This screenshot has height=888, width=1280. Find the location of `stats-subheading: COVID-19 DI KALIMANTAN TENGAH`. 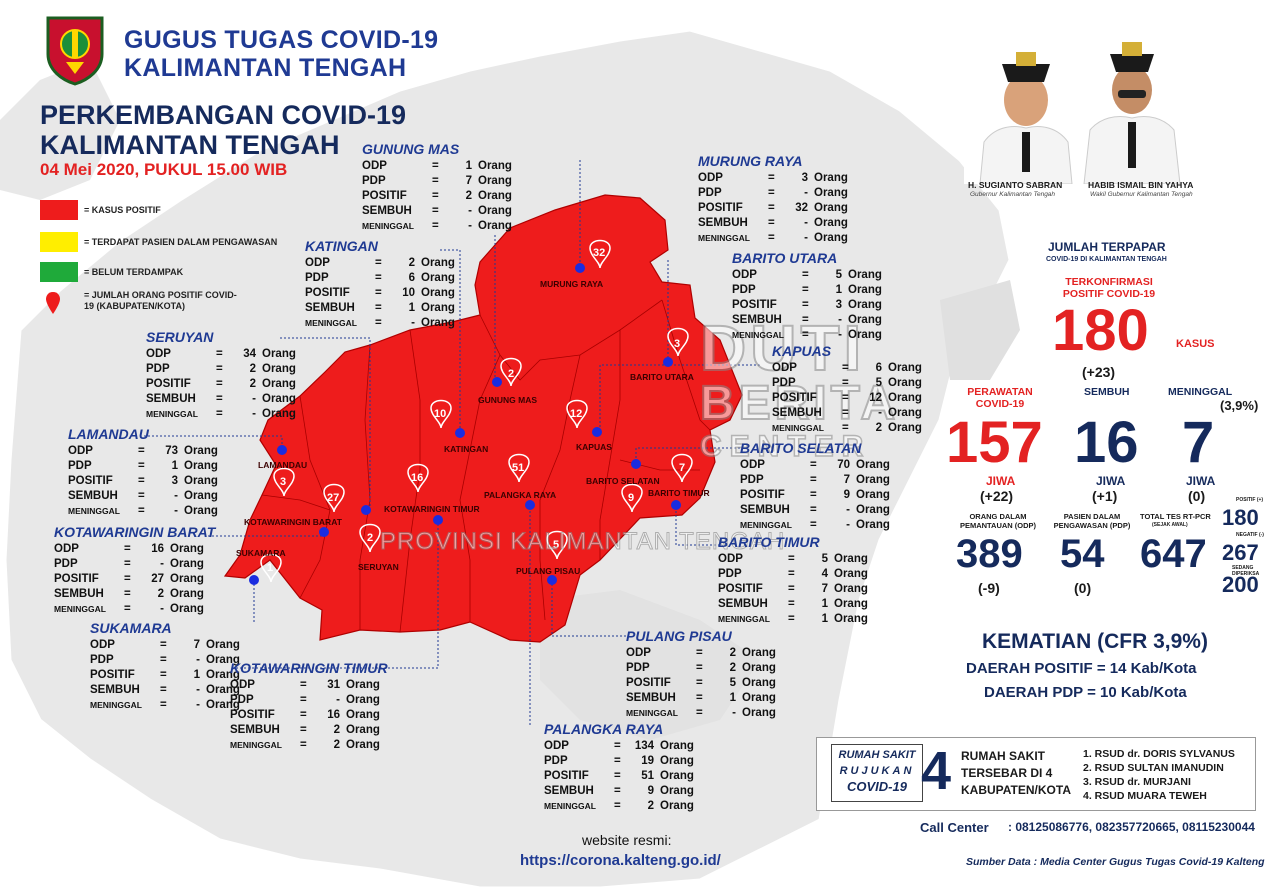

stats-subheading: COVID-19 DI KALIMANTAN TENGAH is located at coordinates (1106, 259).